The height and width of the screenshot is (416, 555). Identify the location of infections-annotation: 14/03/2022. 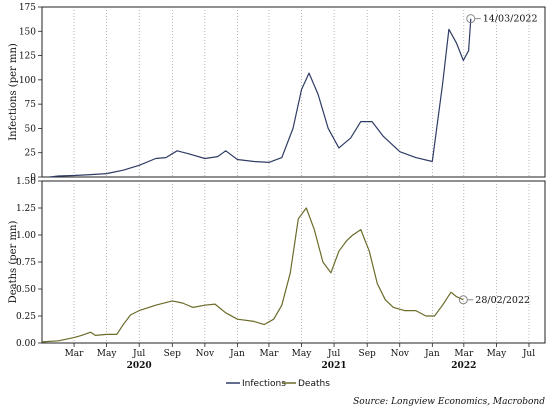
(502, 19).